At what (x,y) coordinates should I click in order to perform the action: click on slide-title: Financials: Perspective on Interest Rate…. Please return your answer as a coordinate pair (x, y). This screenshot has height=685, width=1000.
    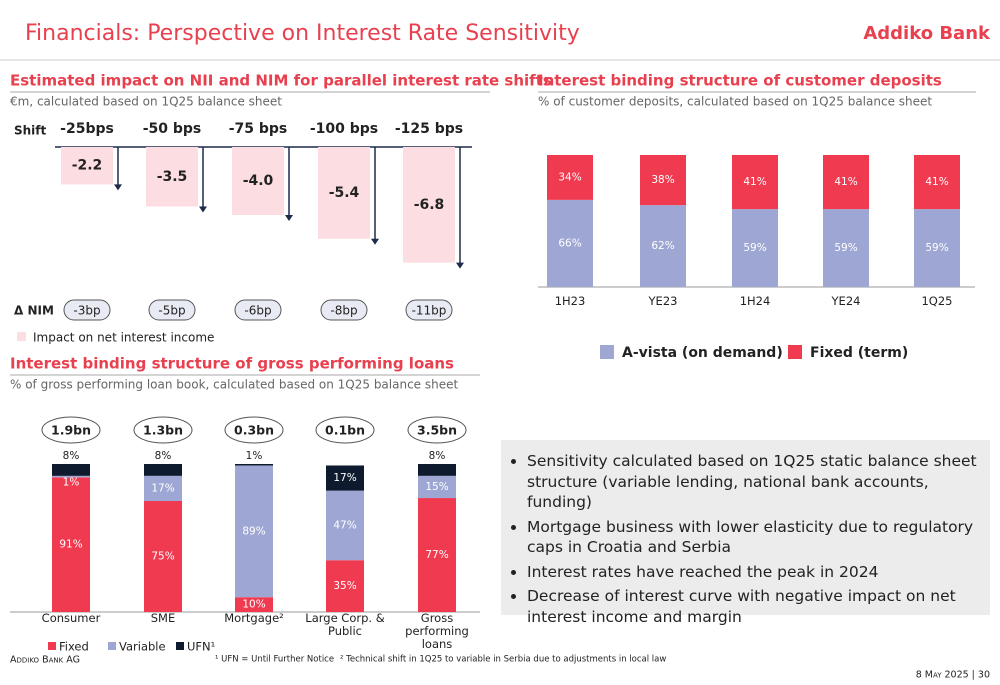
    Looking at the image, I should click on (302, 33).